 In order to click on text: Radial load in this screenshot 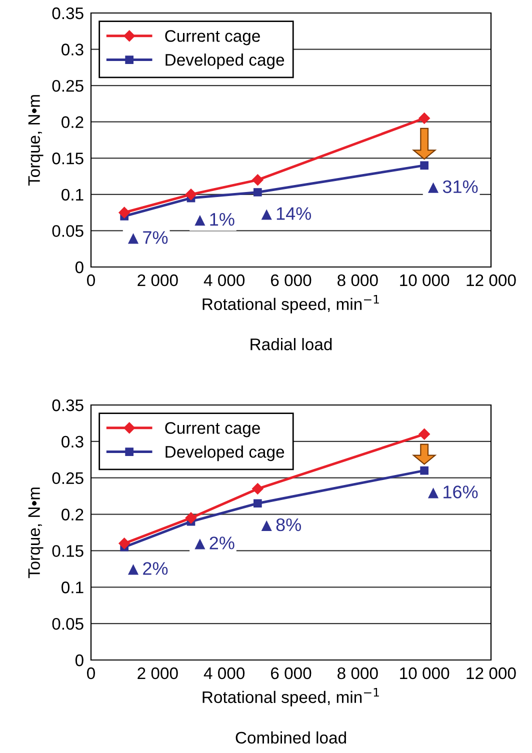, I will do `click(291, 344)`.